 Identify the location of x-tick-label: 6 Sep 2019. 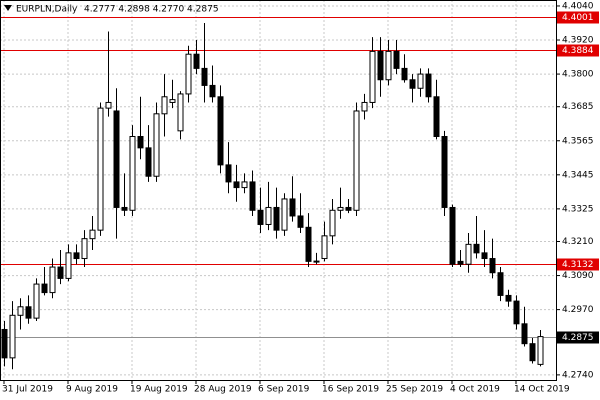
(284, 390).